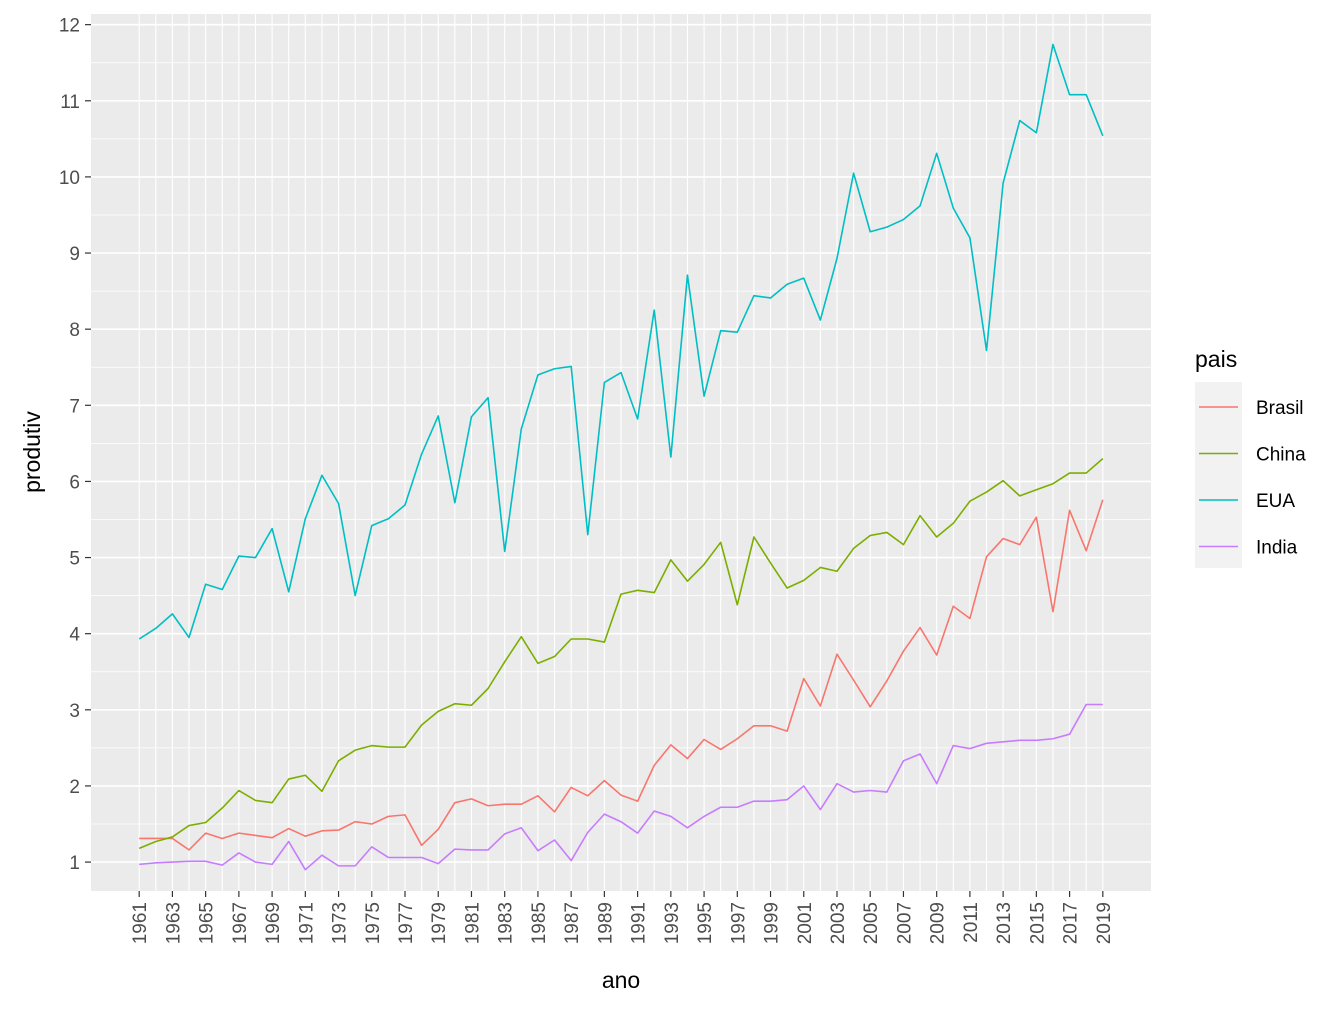  I want to click on y-tick-label: 1, so click(74, 863).